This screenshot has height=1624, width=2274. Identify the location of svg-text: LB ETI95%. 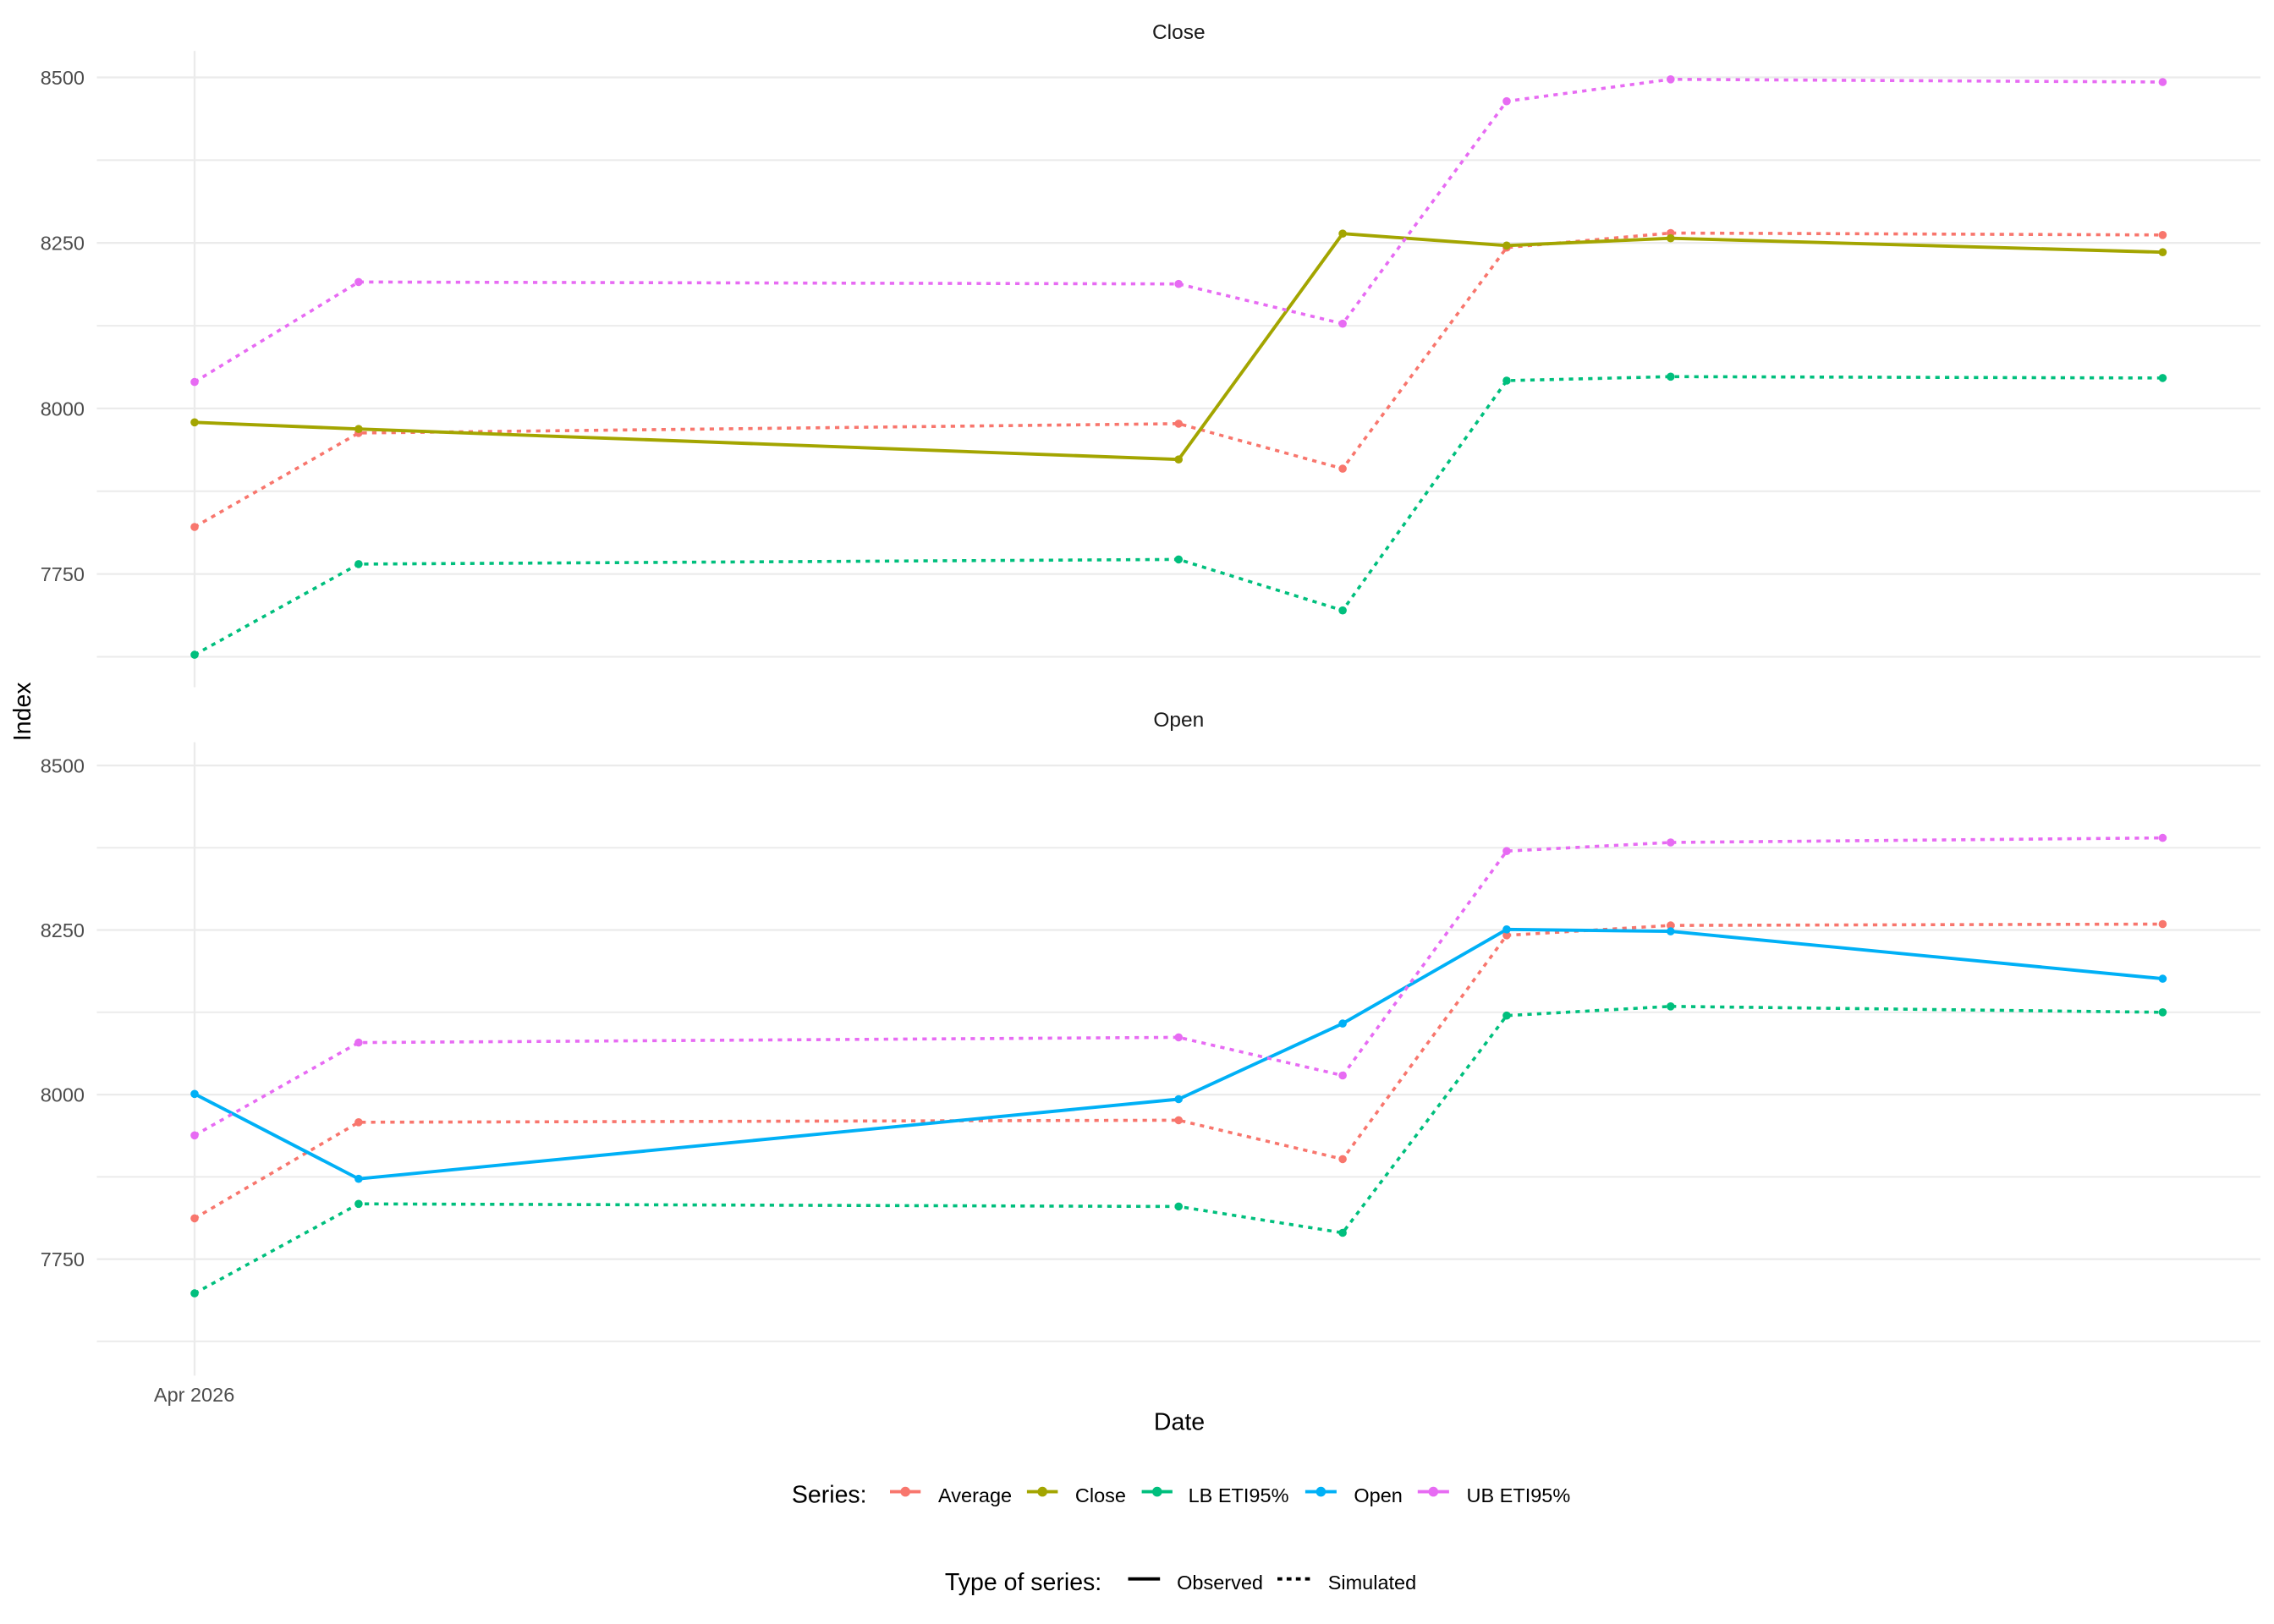
(1239, 1495).